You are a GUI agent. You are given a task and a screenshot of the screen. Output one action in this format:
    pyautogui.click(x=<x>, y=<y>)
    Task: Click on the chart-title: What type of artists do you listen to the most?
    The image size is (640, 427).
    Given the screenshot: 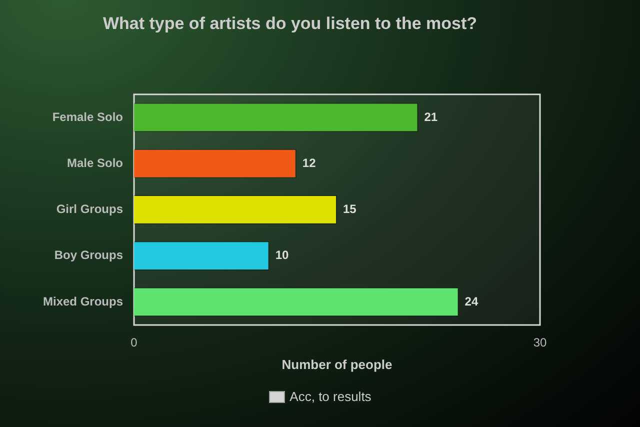 What is the action you would take?
    pyautogui.click(x=290, y=23)
    